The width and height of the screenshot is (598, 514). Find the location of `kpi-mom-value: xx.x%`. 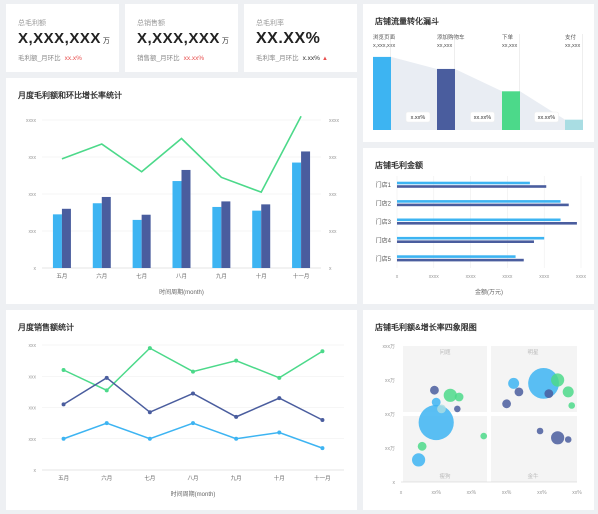

kpi-mom-value: xx.x% is located at coordinates (73, 58).